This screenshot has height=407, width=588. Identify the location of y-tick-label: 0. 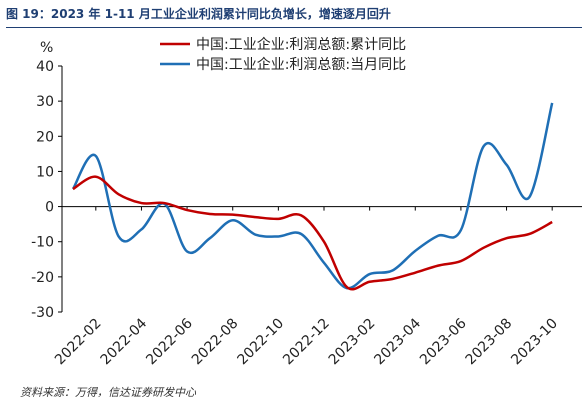
(49, 208).